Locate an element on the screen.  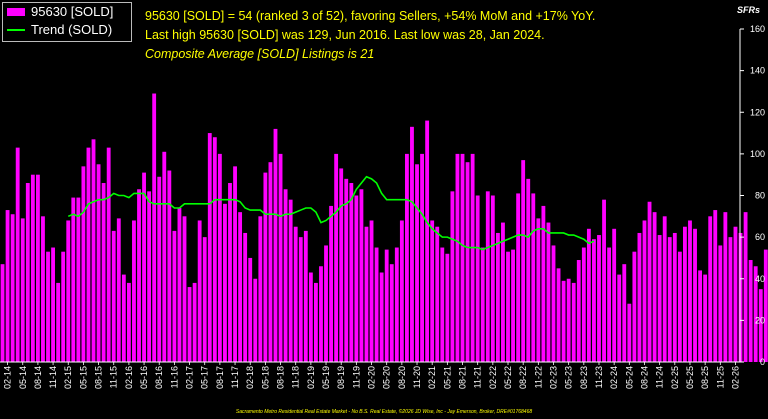
x-tick-label-08-23: 08-23 is located at coordinates (584, 377).